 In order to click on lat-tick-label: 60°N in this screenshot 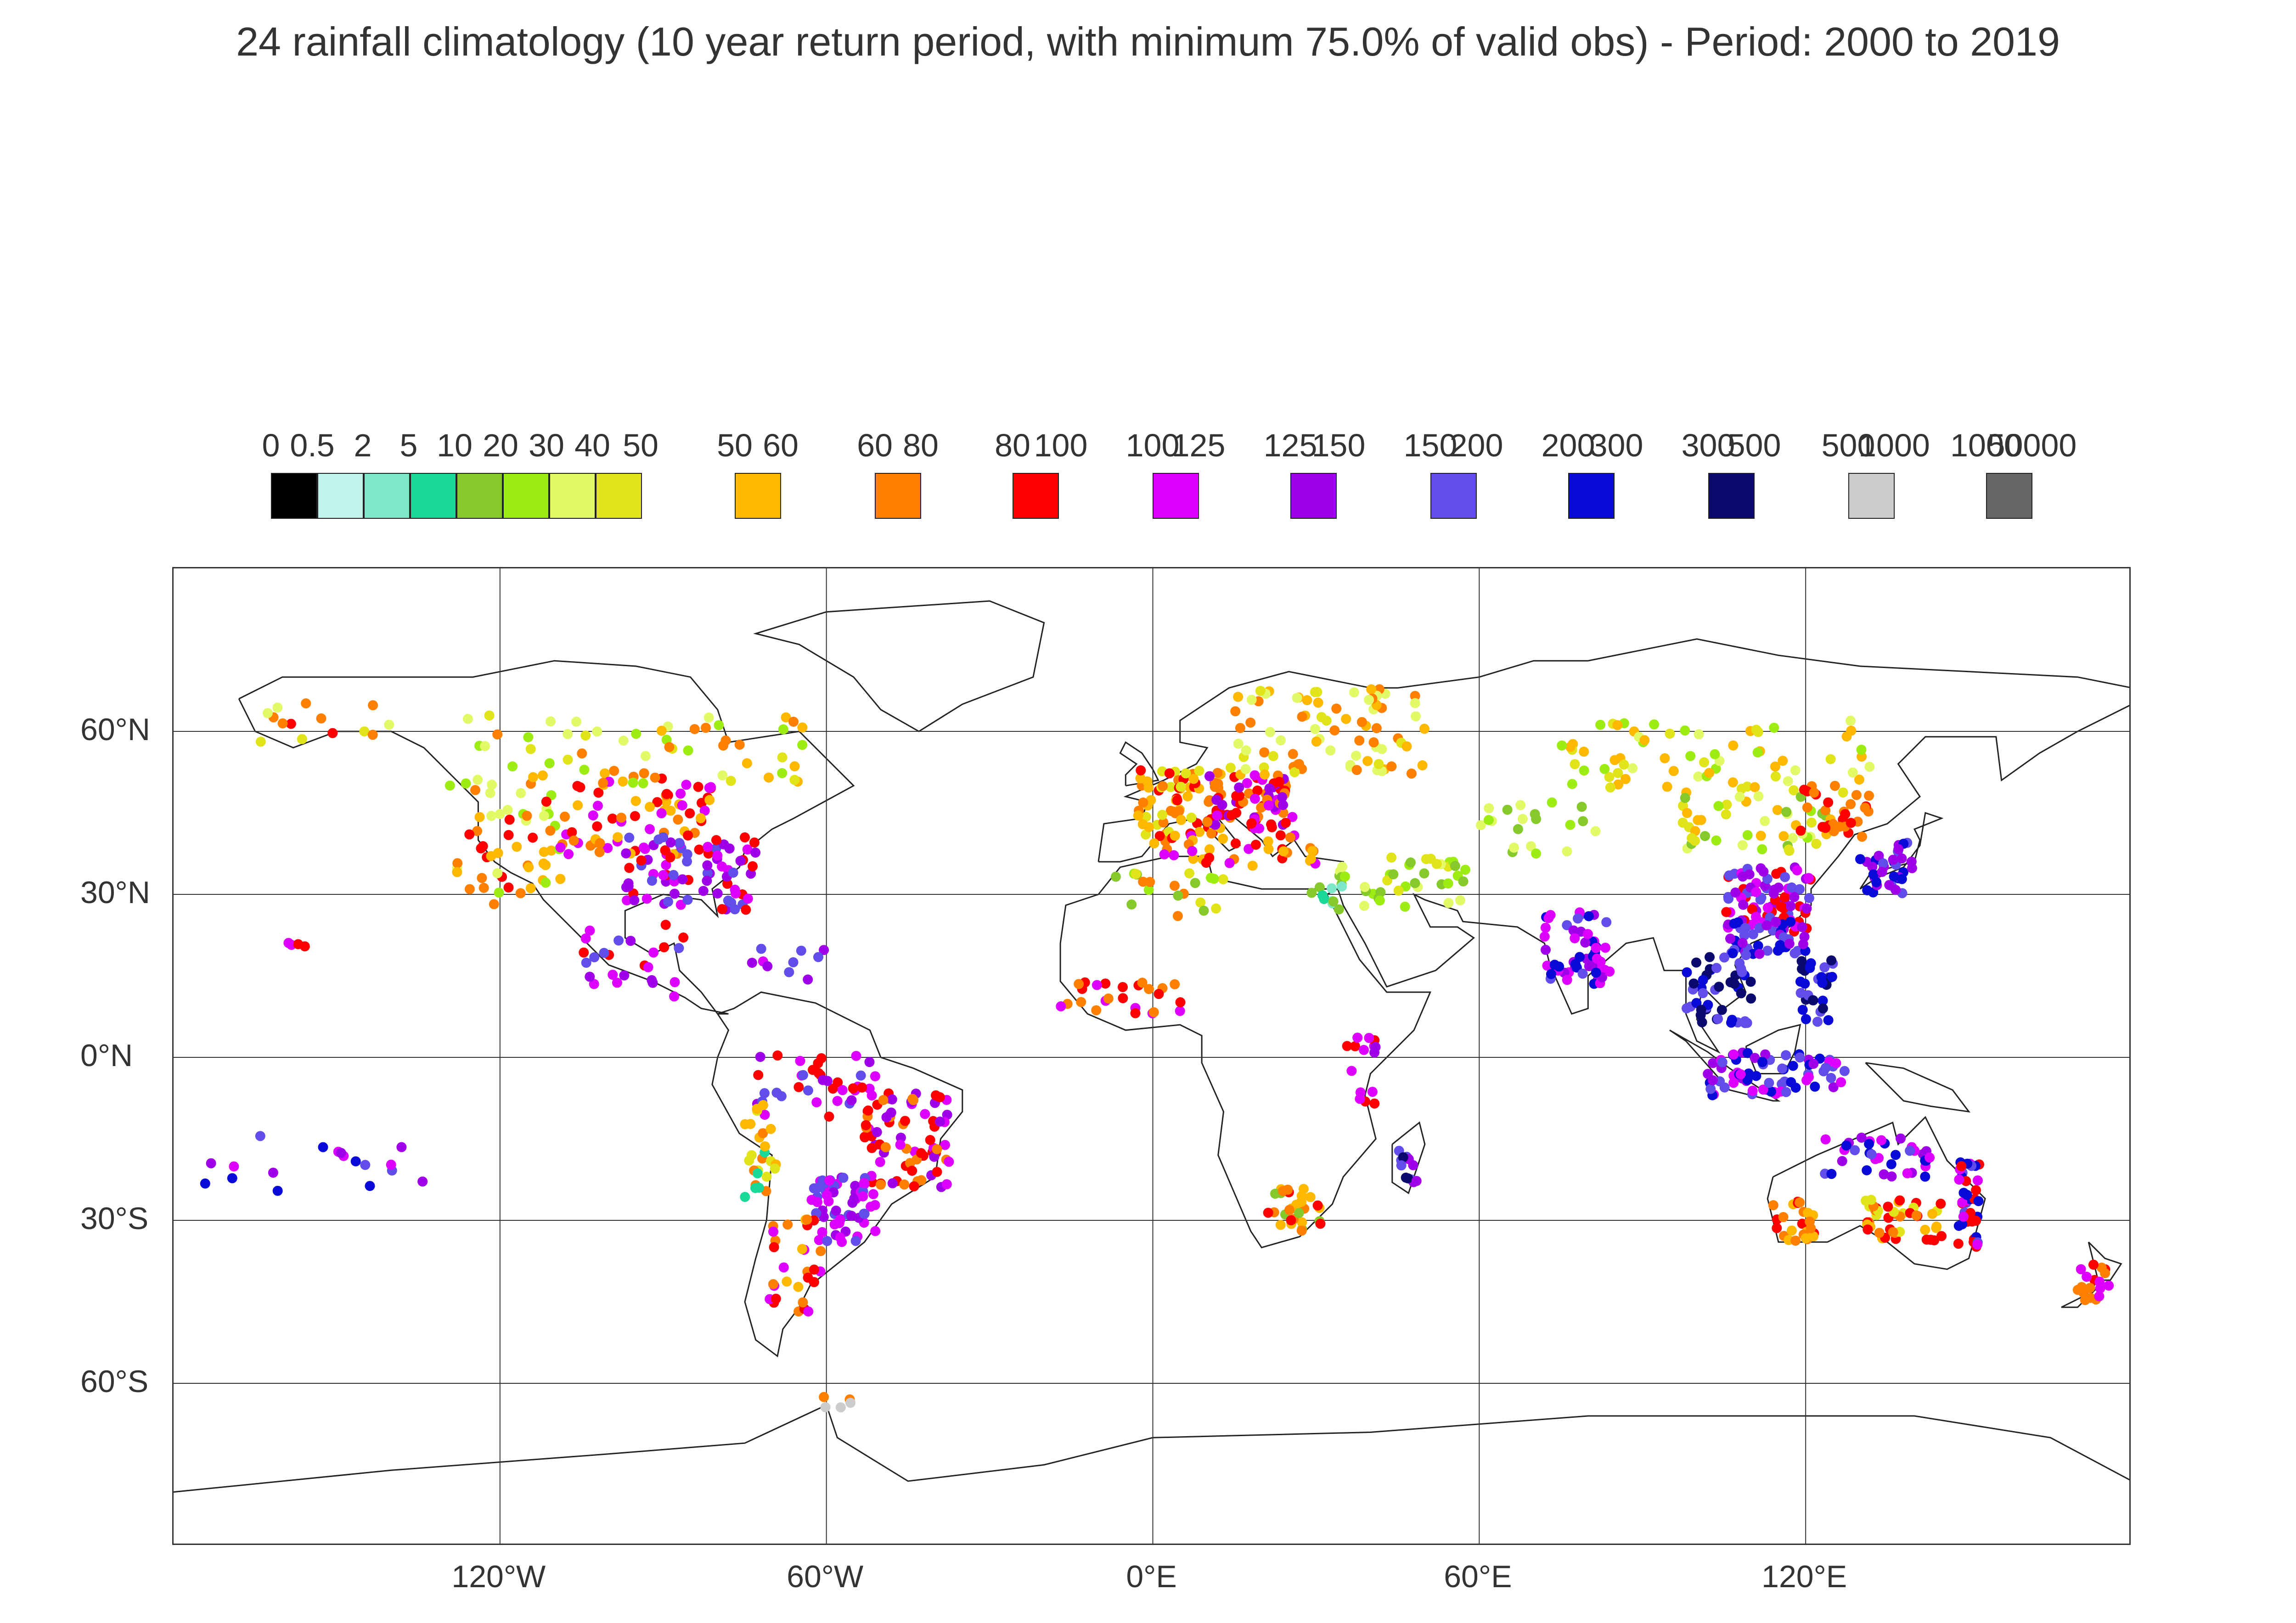, I will do `click(115, 729)`.